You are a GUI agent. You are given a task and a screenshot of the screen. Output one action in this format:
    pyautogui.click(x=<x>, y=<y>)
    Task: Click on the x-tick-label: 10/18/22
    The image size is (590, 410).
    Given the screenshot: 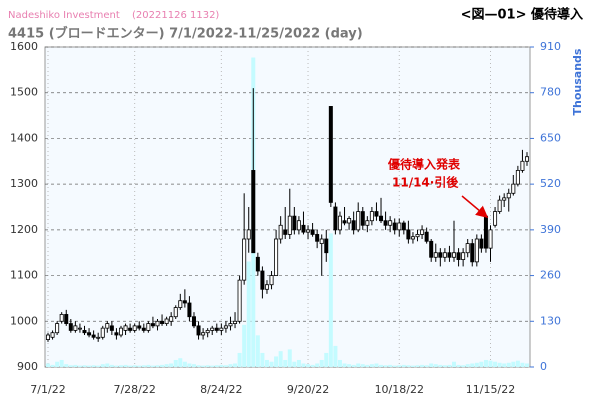 What is the action you would take?
    pyautogui.click(x=399, y=389)
    